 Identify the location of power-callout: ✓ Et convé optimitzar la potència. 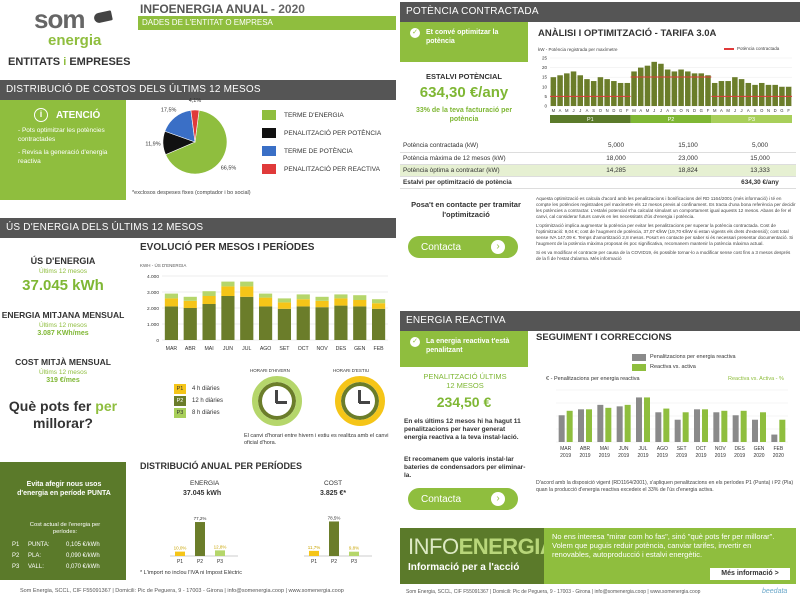
(464, 42).